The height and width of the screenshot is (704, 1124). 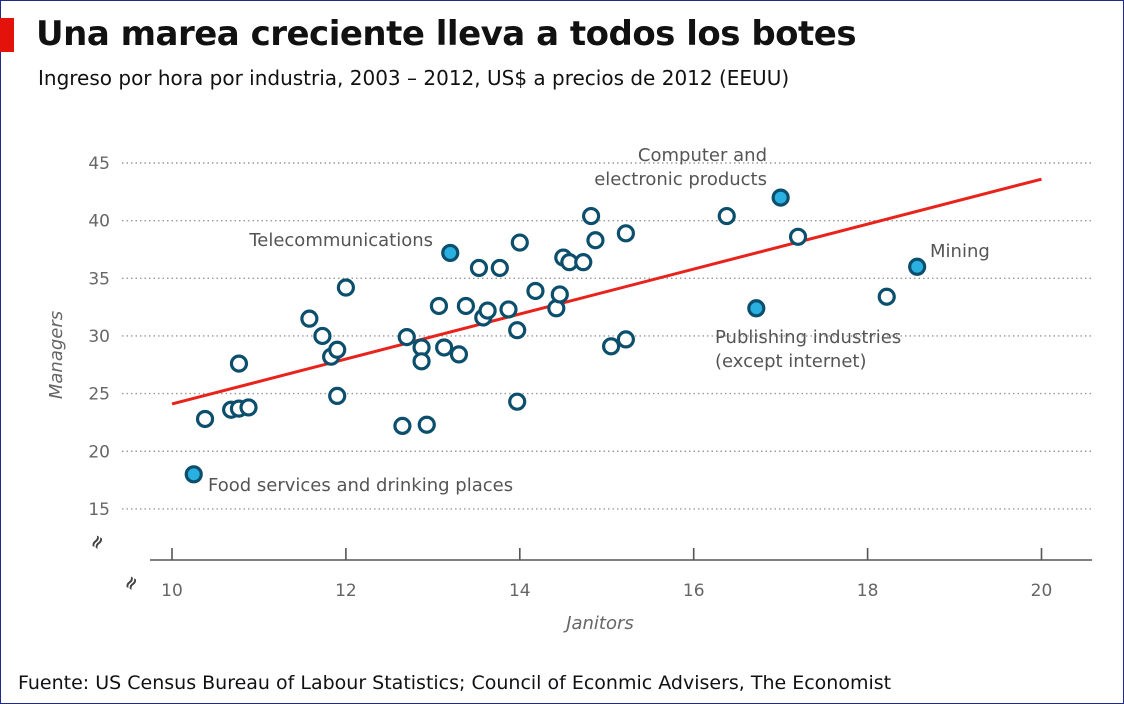 What do you see at coordinates (808, 337) in the screenshot?
I see `annotation-publishing-line-1: Publishing industries` at bounding box center [808, 337].